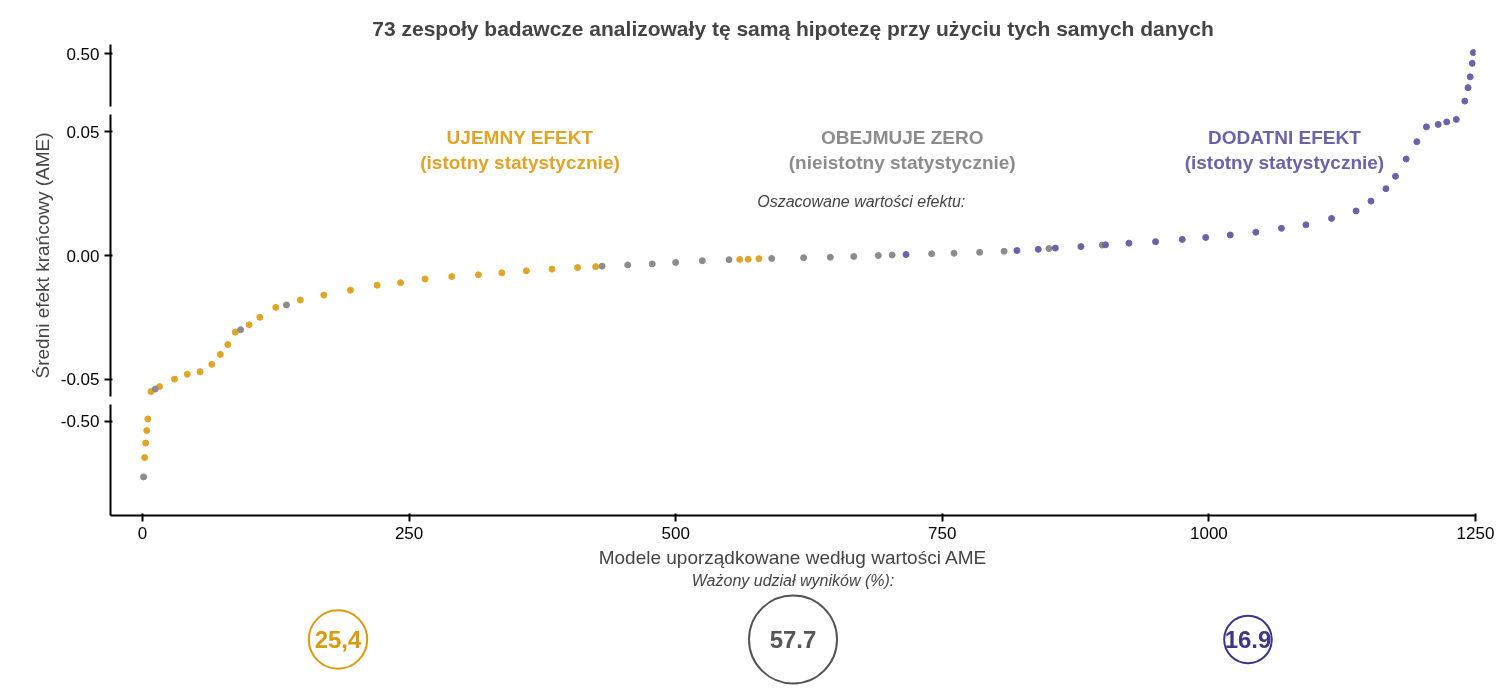 The height and width of the screenshot is (688, 1504). I want to click on x-tick-label: 250, so click(409, 533).